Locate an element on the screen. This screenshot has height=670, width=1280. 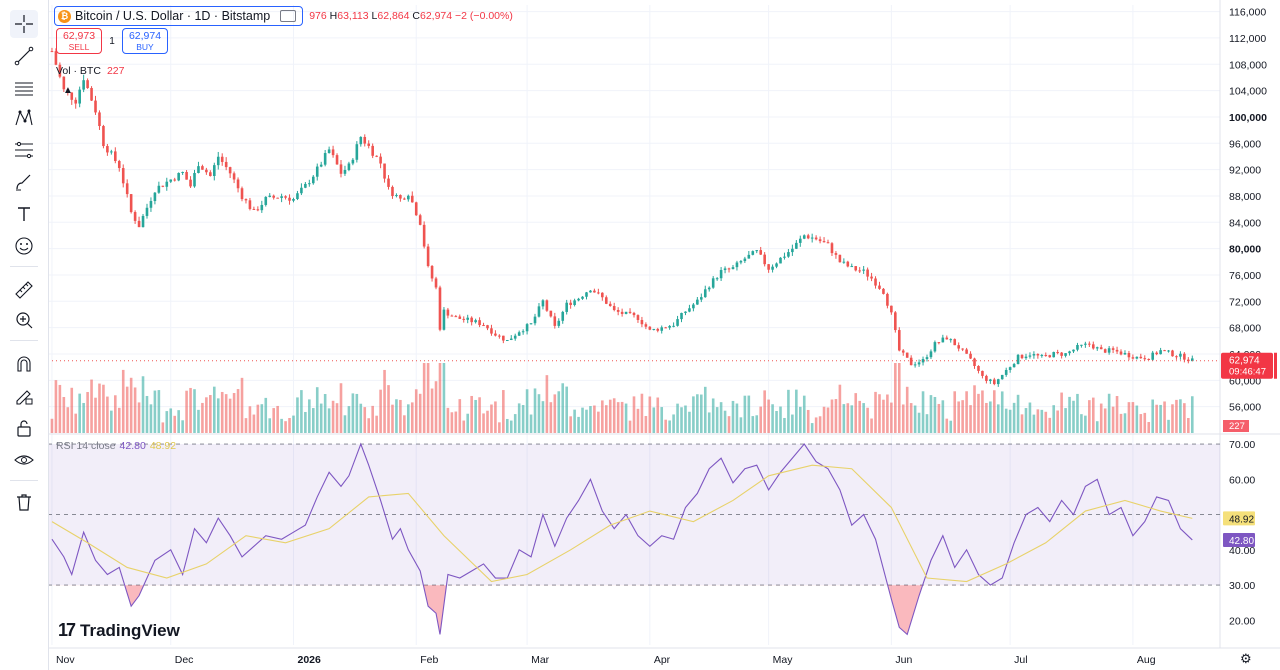
brush-icon is located at coordinates (24, 182).